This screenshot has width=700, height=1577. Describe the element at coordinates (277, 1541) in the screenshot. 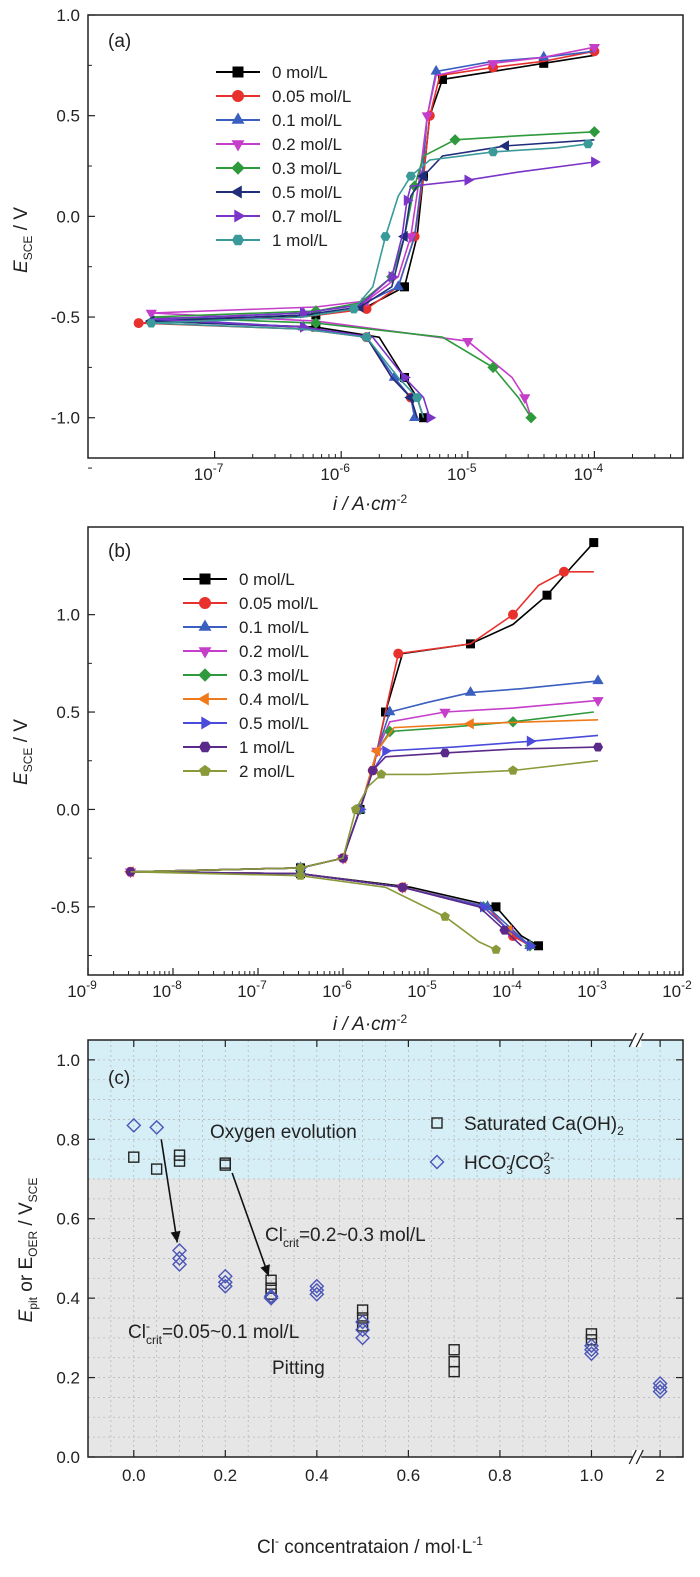

I see `panel-c-xlabel-sup: -` at that location.